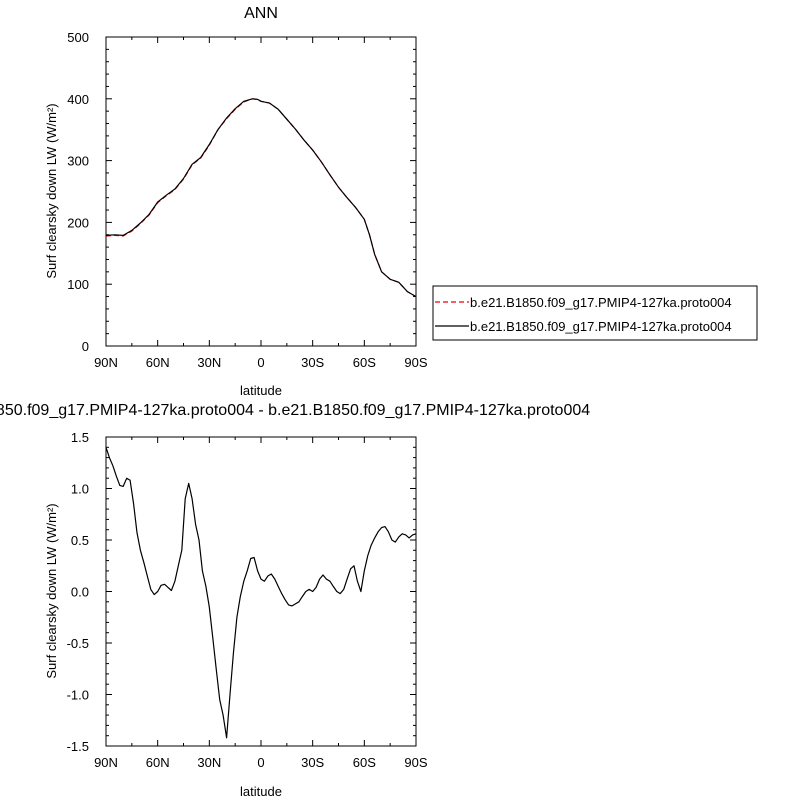 This screenshot has width=800, height=800. Describe the element at coordinates (209, 362) in the screenshot. I see `top-x-tick-label: 30N` at that location.